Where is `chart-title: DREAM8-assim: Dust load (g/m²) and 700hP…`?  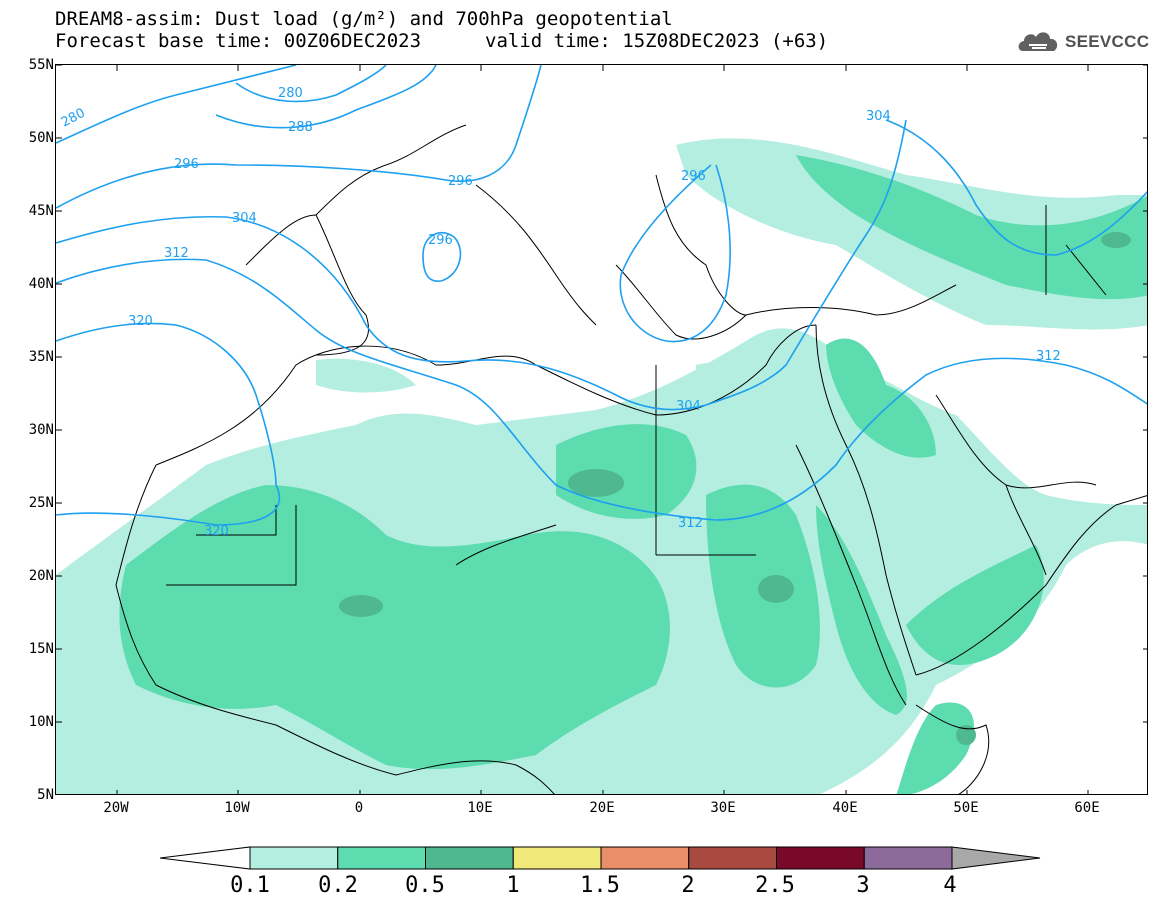 chart-title: DREAM8-assim: Dust load (g/m²) and 700hP… is located at coordinates (364, 19).